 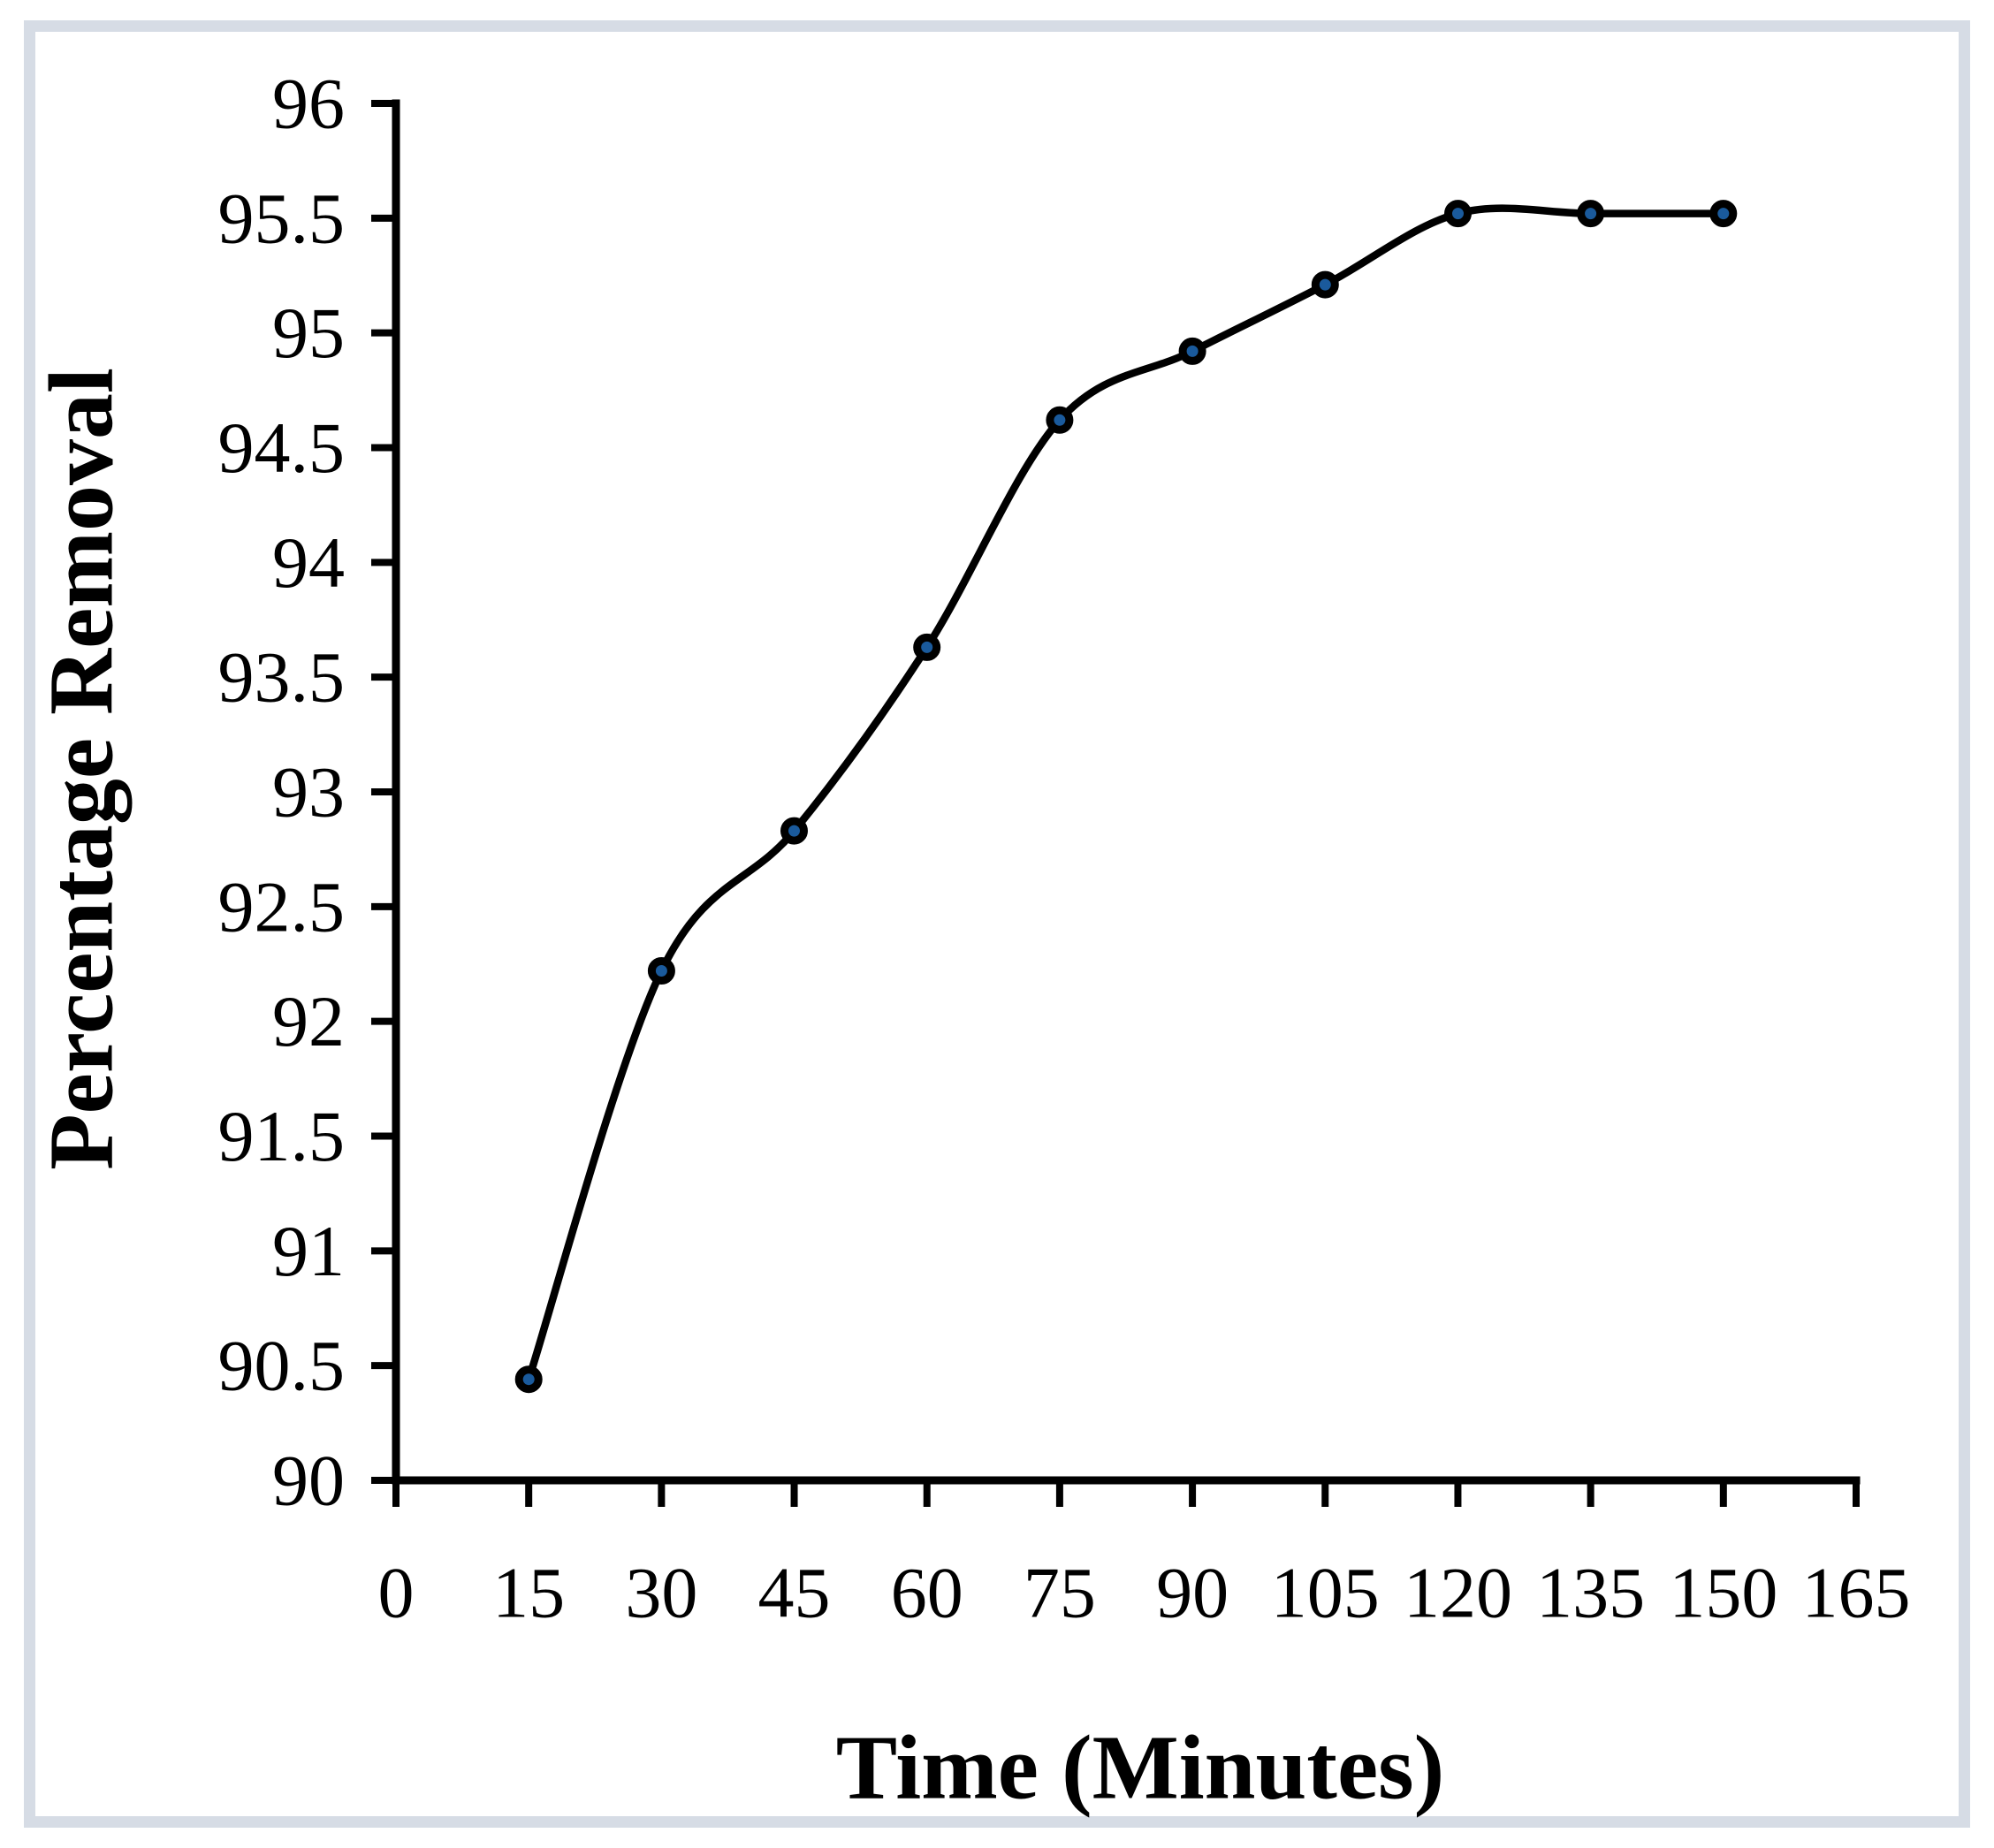 What do you see at coordinates (308, 792) in the screenshot?
I see `y-tick-label: 93` at bounding box center [308, 792].